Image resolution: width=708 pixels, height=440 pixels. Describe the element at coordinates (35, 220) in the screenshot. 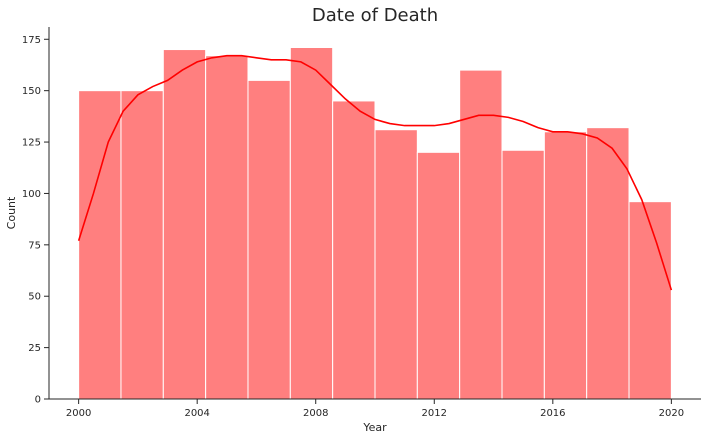

I see `y-axis-ticks: 0 25 50 75 100 125 150 175` at that location.